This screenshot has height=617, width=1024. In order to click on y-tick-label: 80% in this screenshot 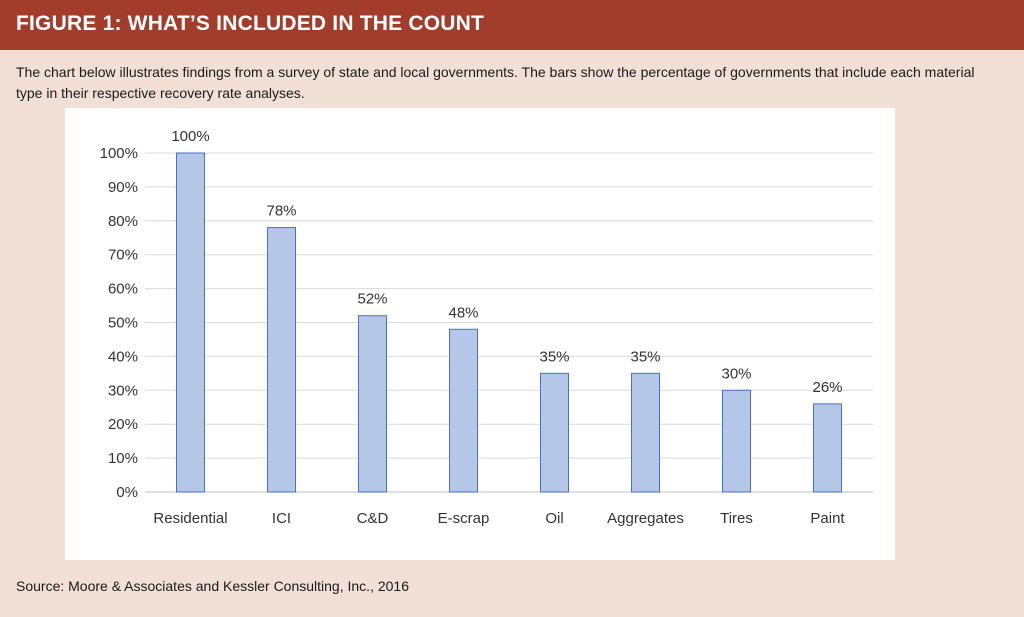, I will do `click(123, 221)`.